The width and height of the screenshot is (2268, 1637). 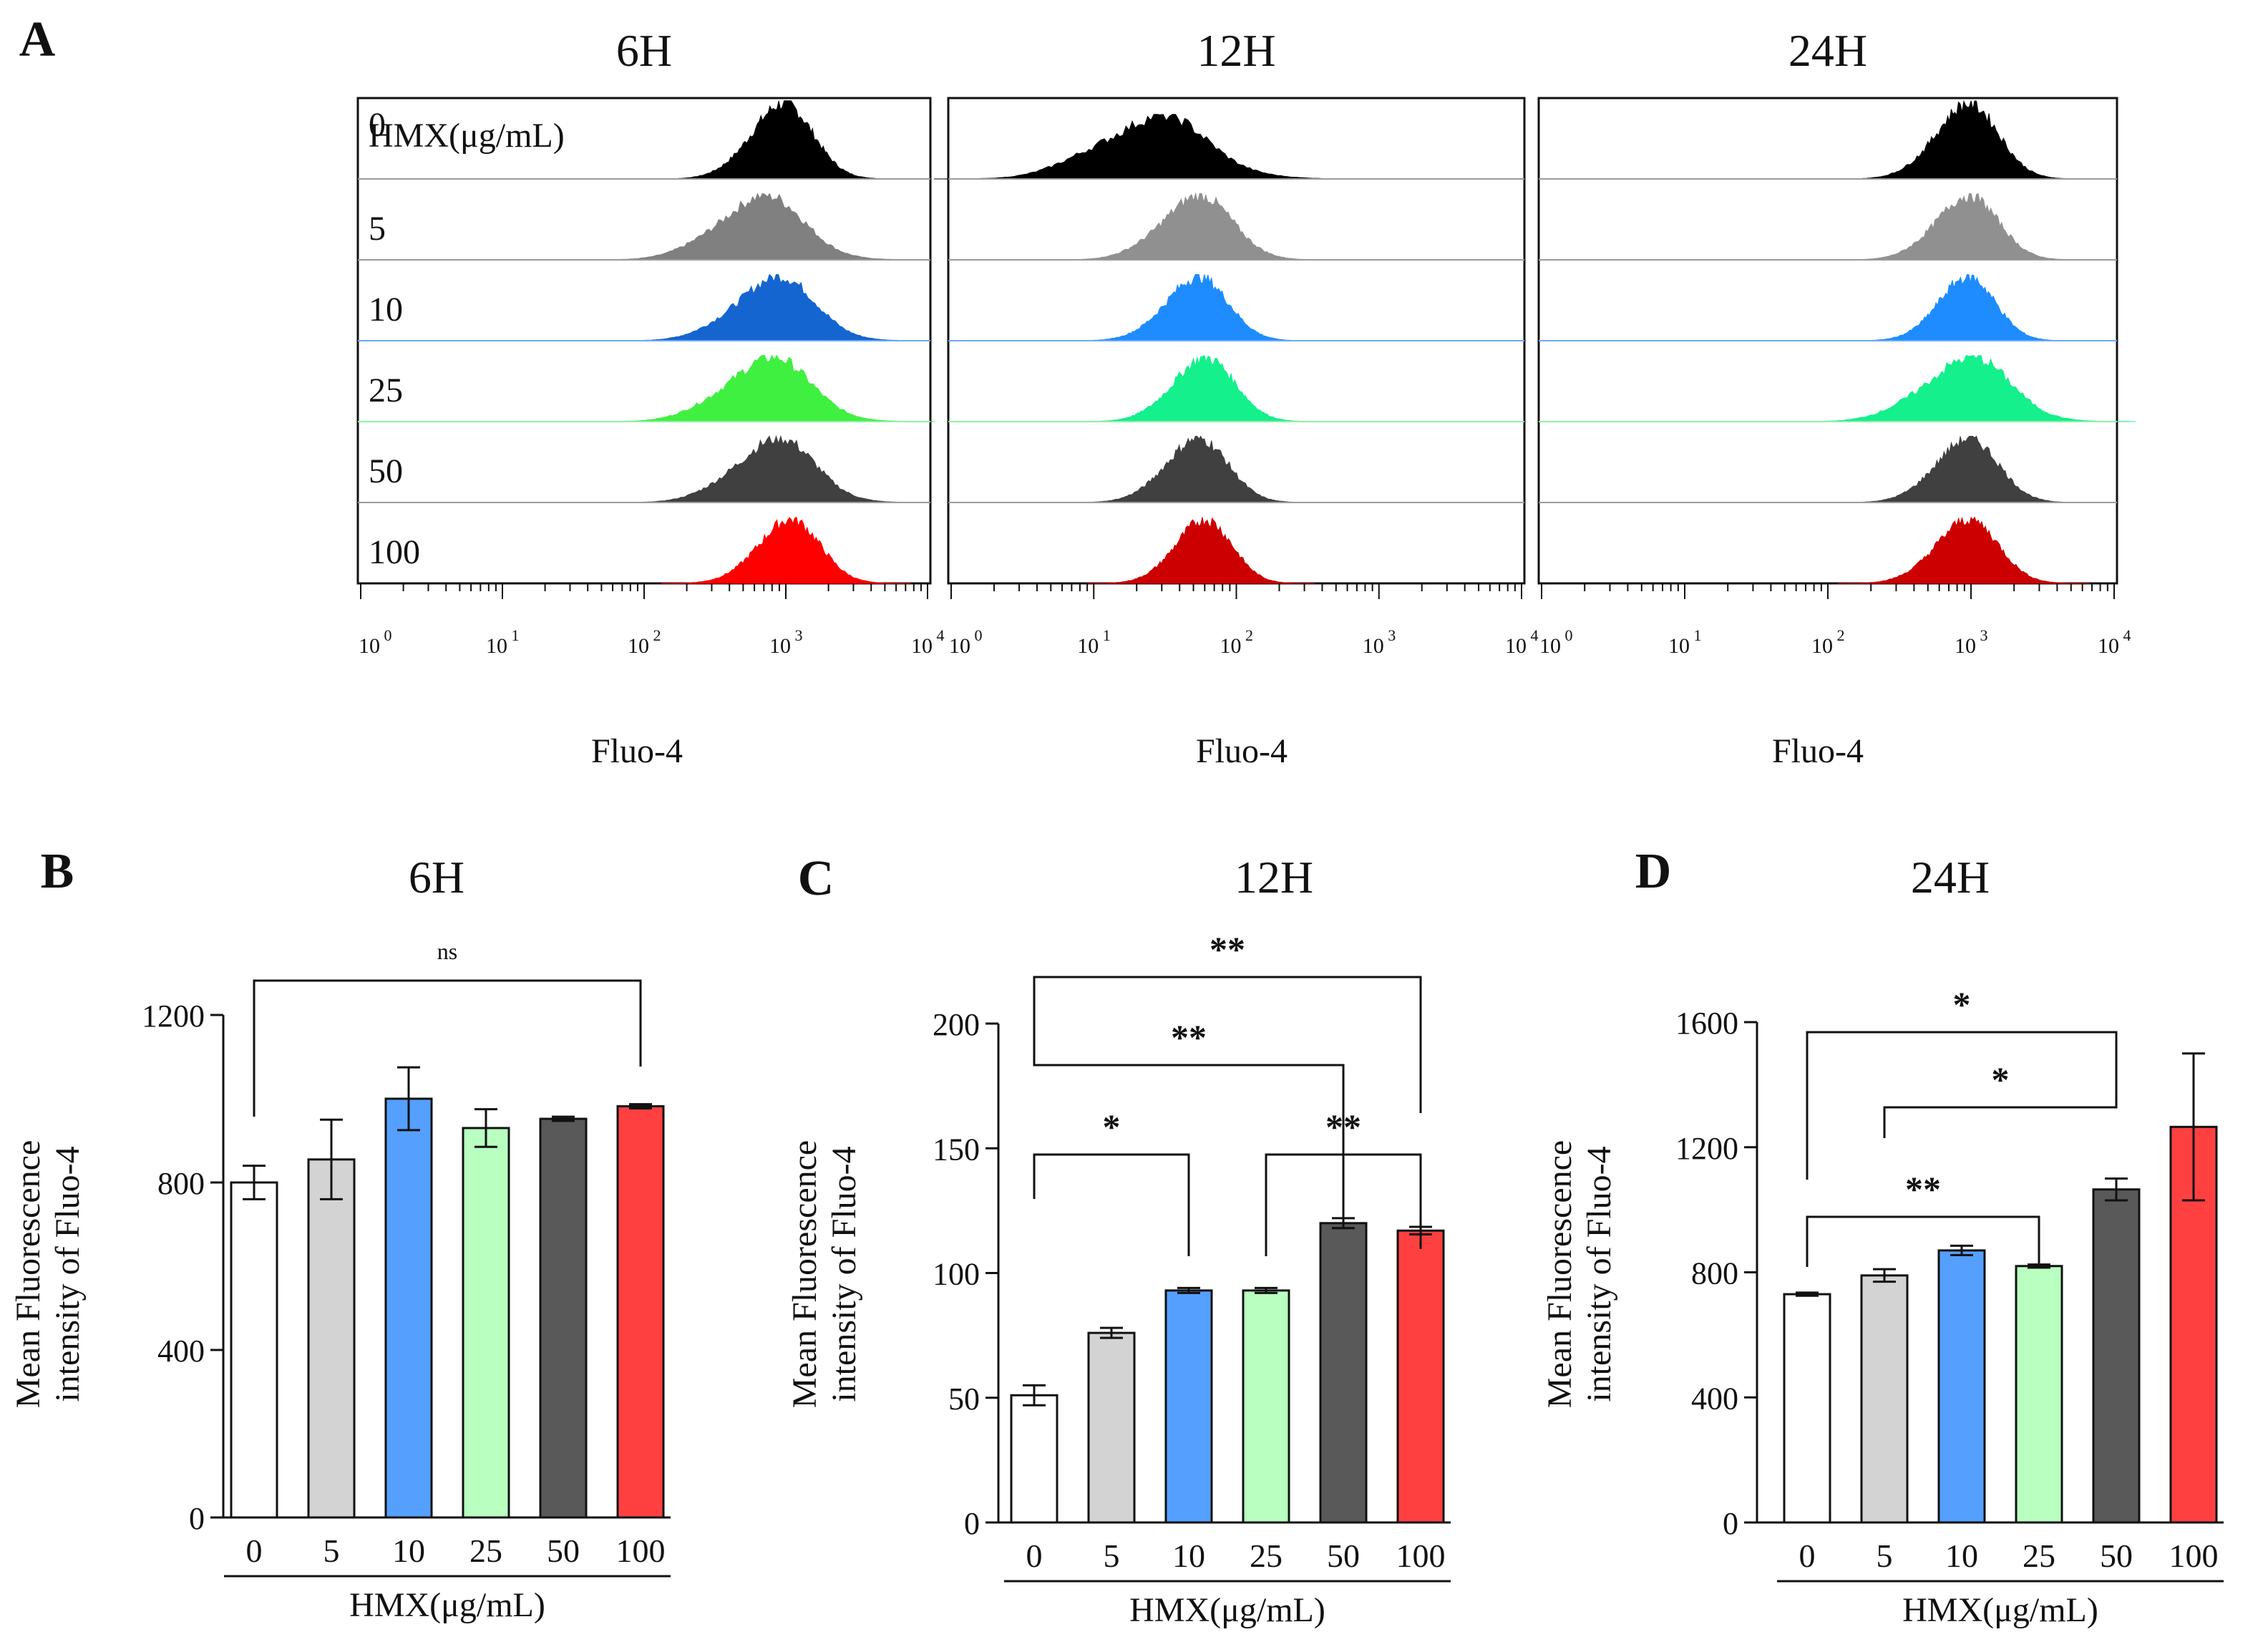 I want to click on panel-letter-a: A, so click(x=37, y=39).